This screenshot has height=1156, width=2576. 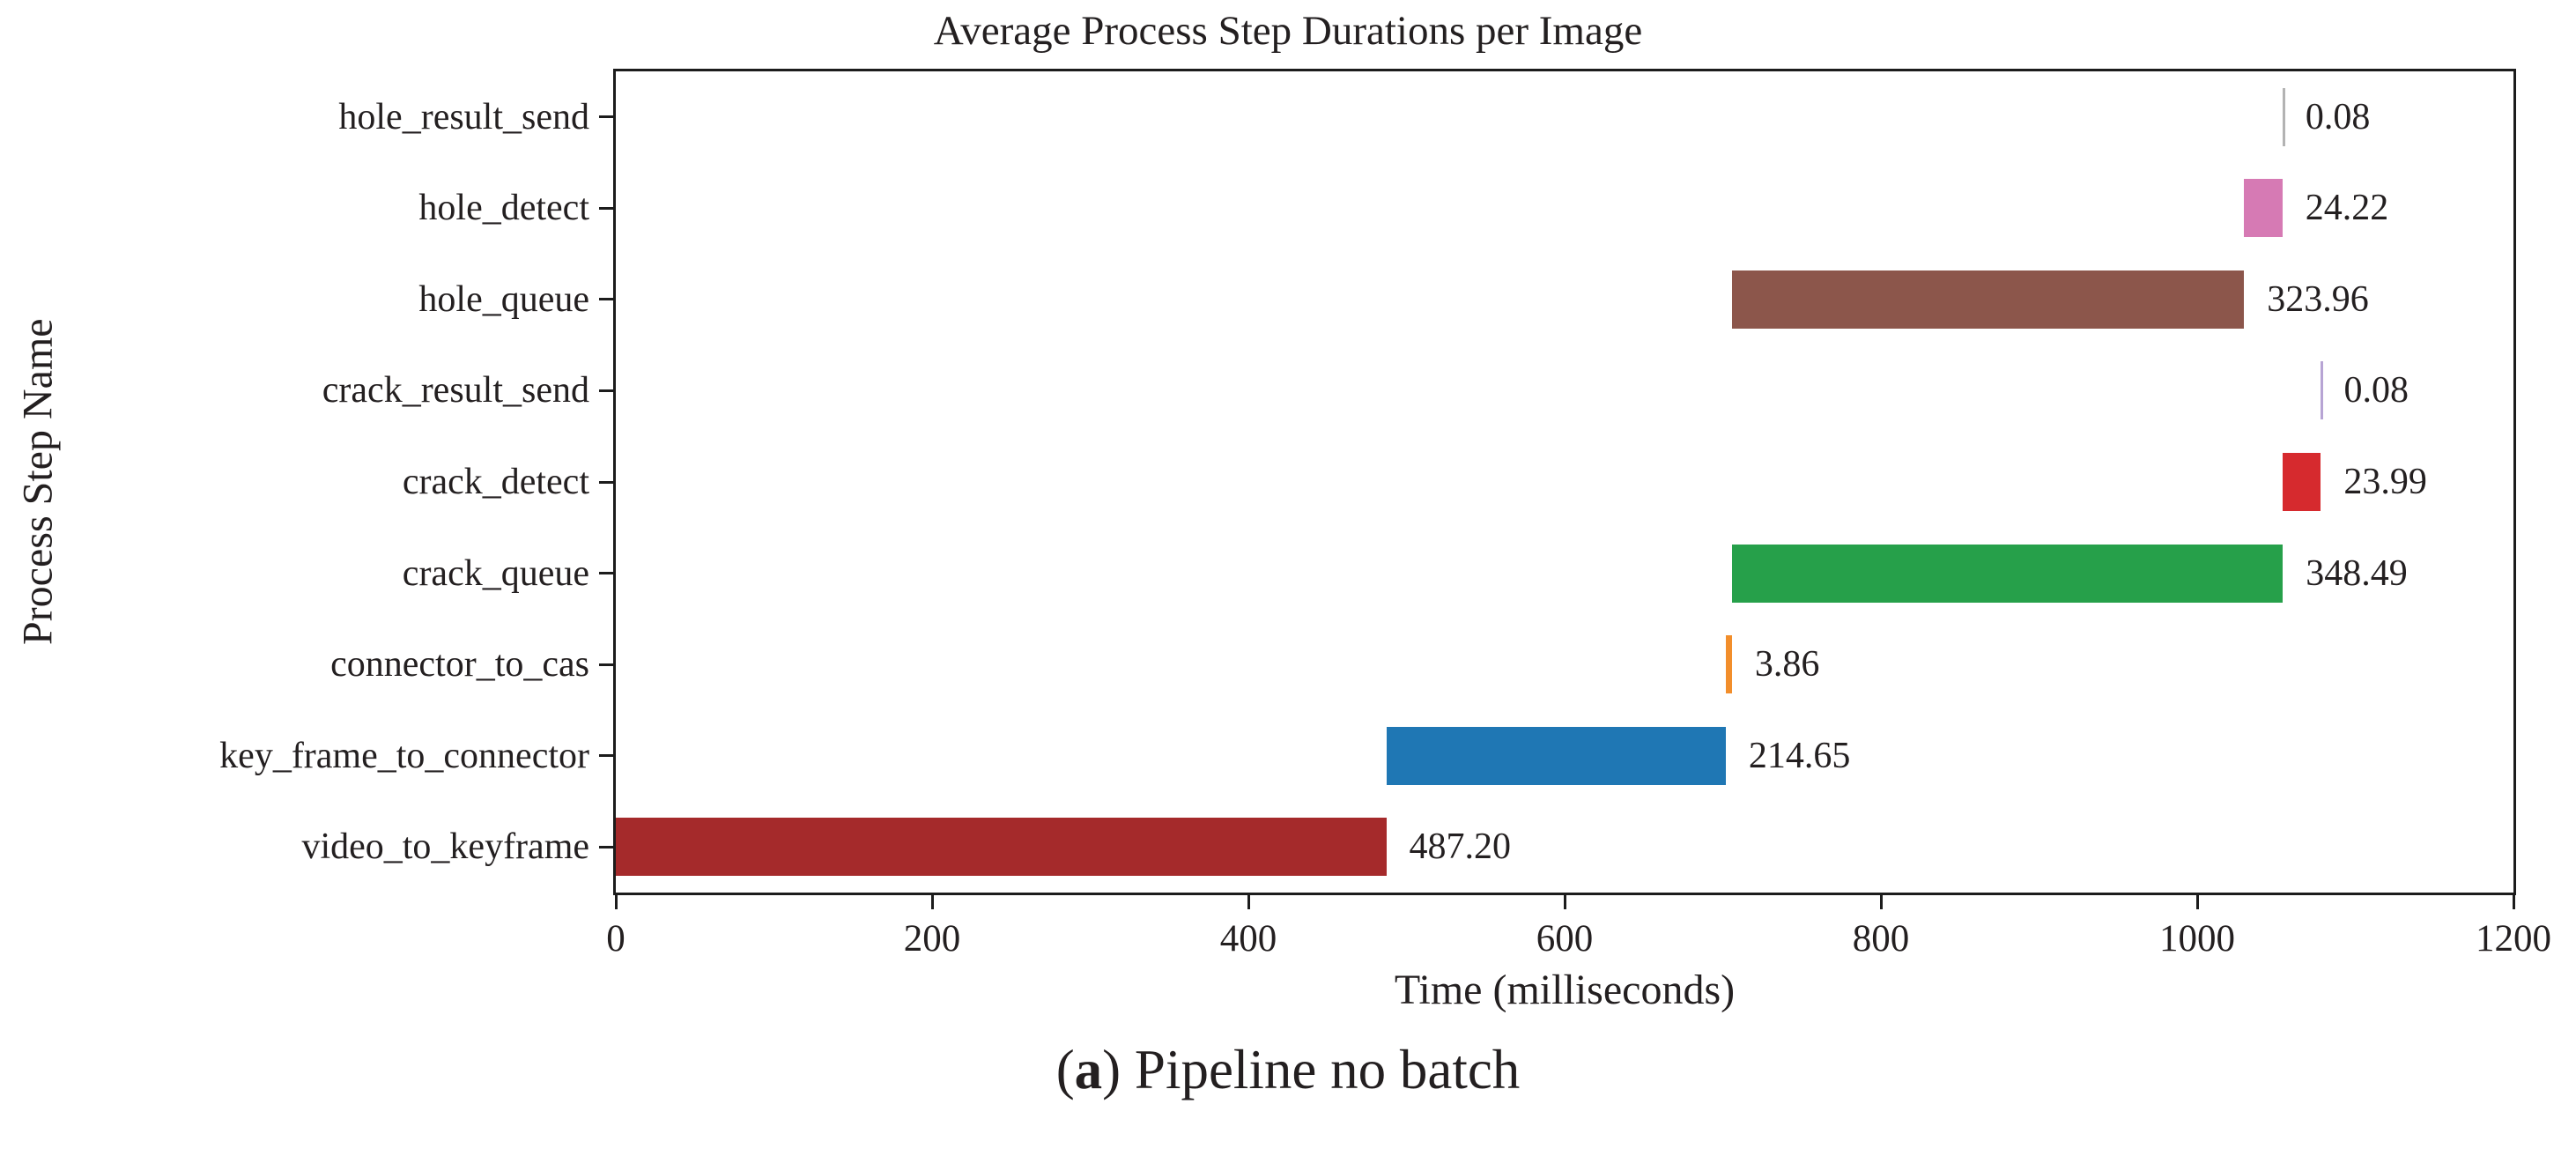 I want to click on value-label: 323.96, so click(x=2318, y=299).